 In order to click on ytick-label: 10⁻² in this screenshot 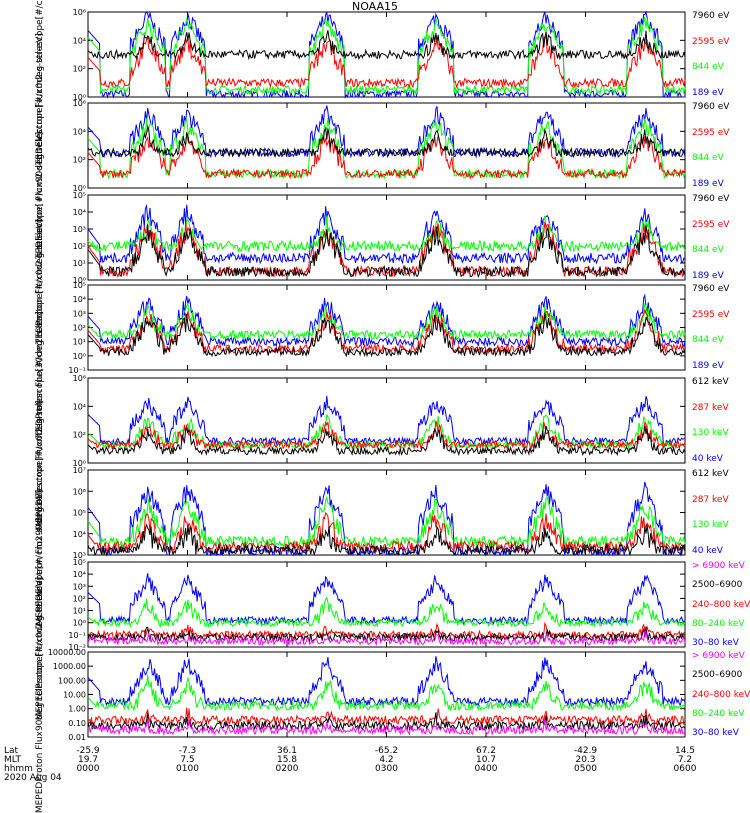, I will do `click(77, 647)`.